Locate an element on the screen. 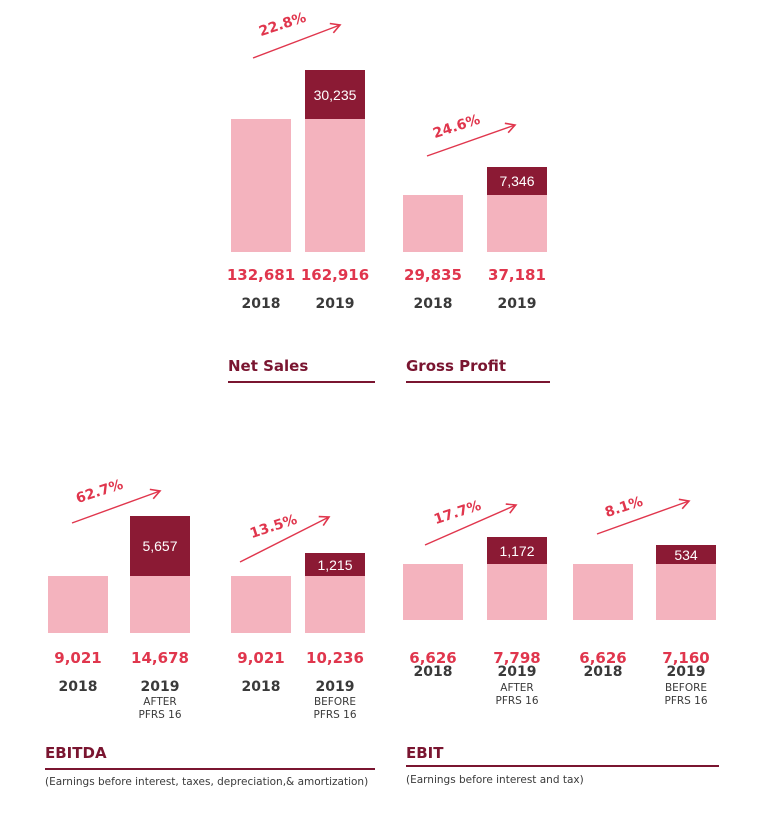  gross-profit-value-2019: 37,181 is located at coordinates (517, 275).